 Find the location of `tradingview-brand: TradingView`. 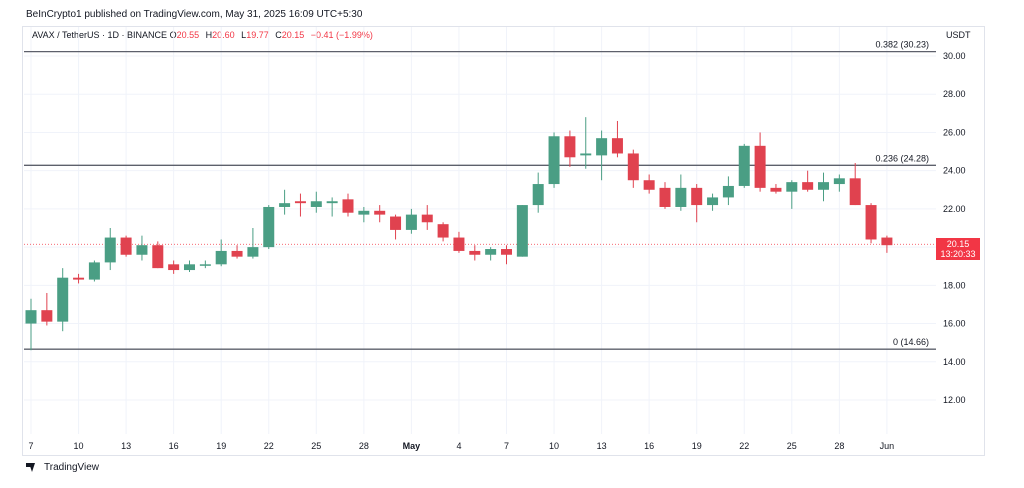

tradingview-brand: TradingView is located at coordinates (72, 467).